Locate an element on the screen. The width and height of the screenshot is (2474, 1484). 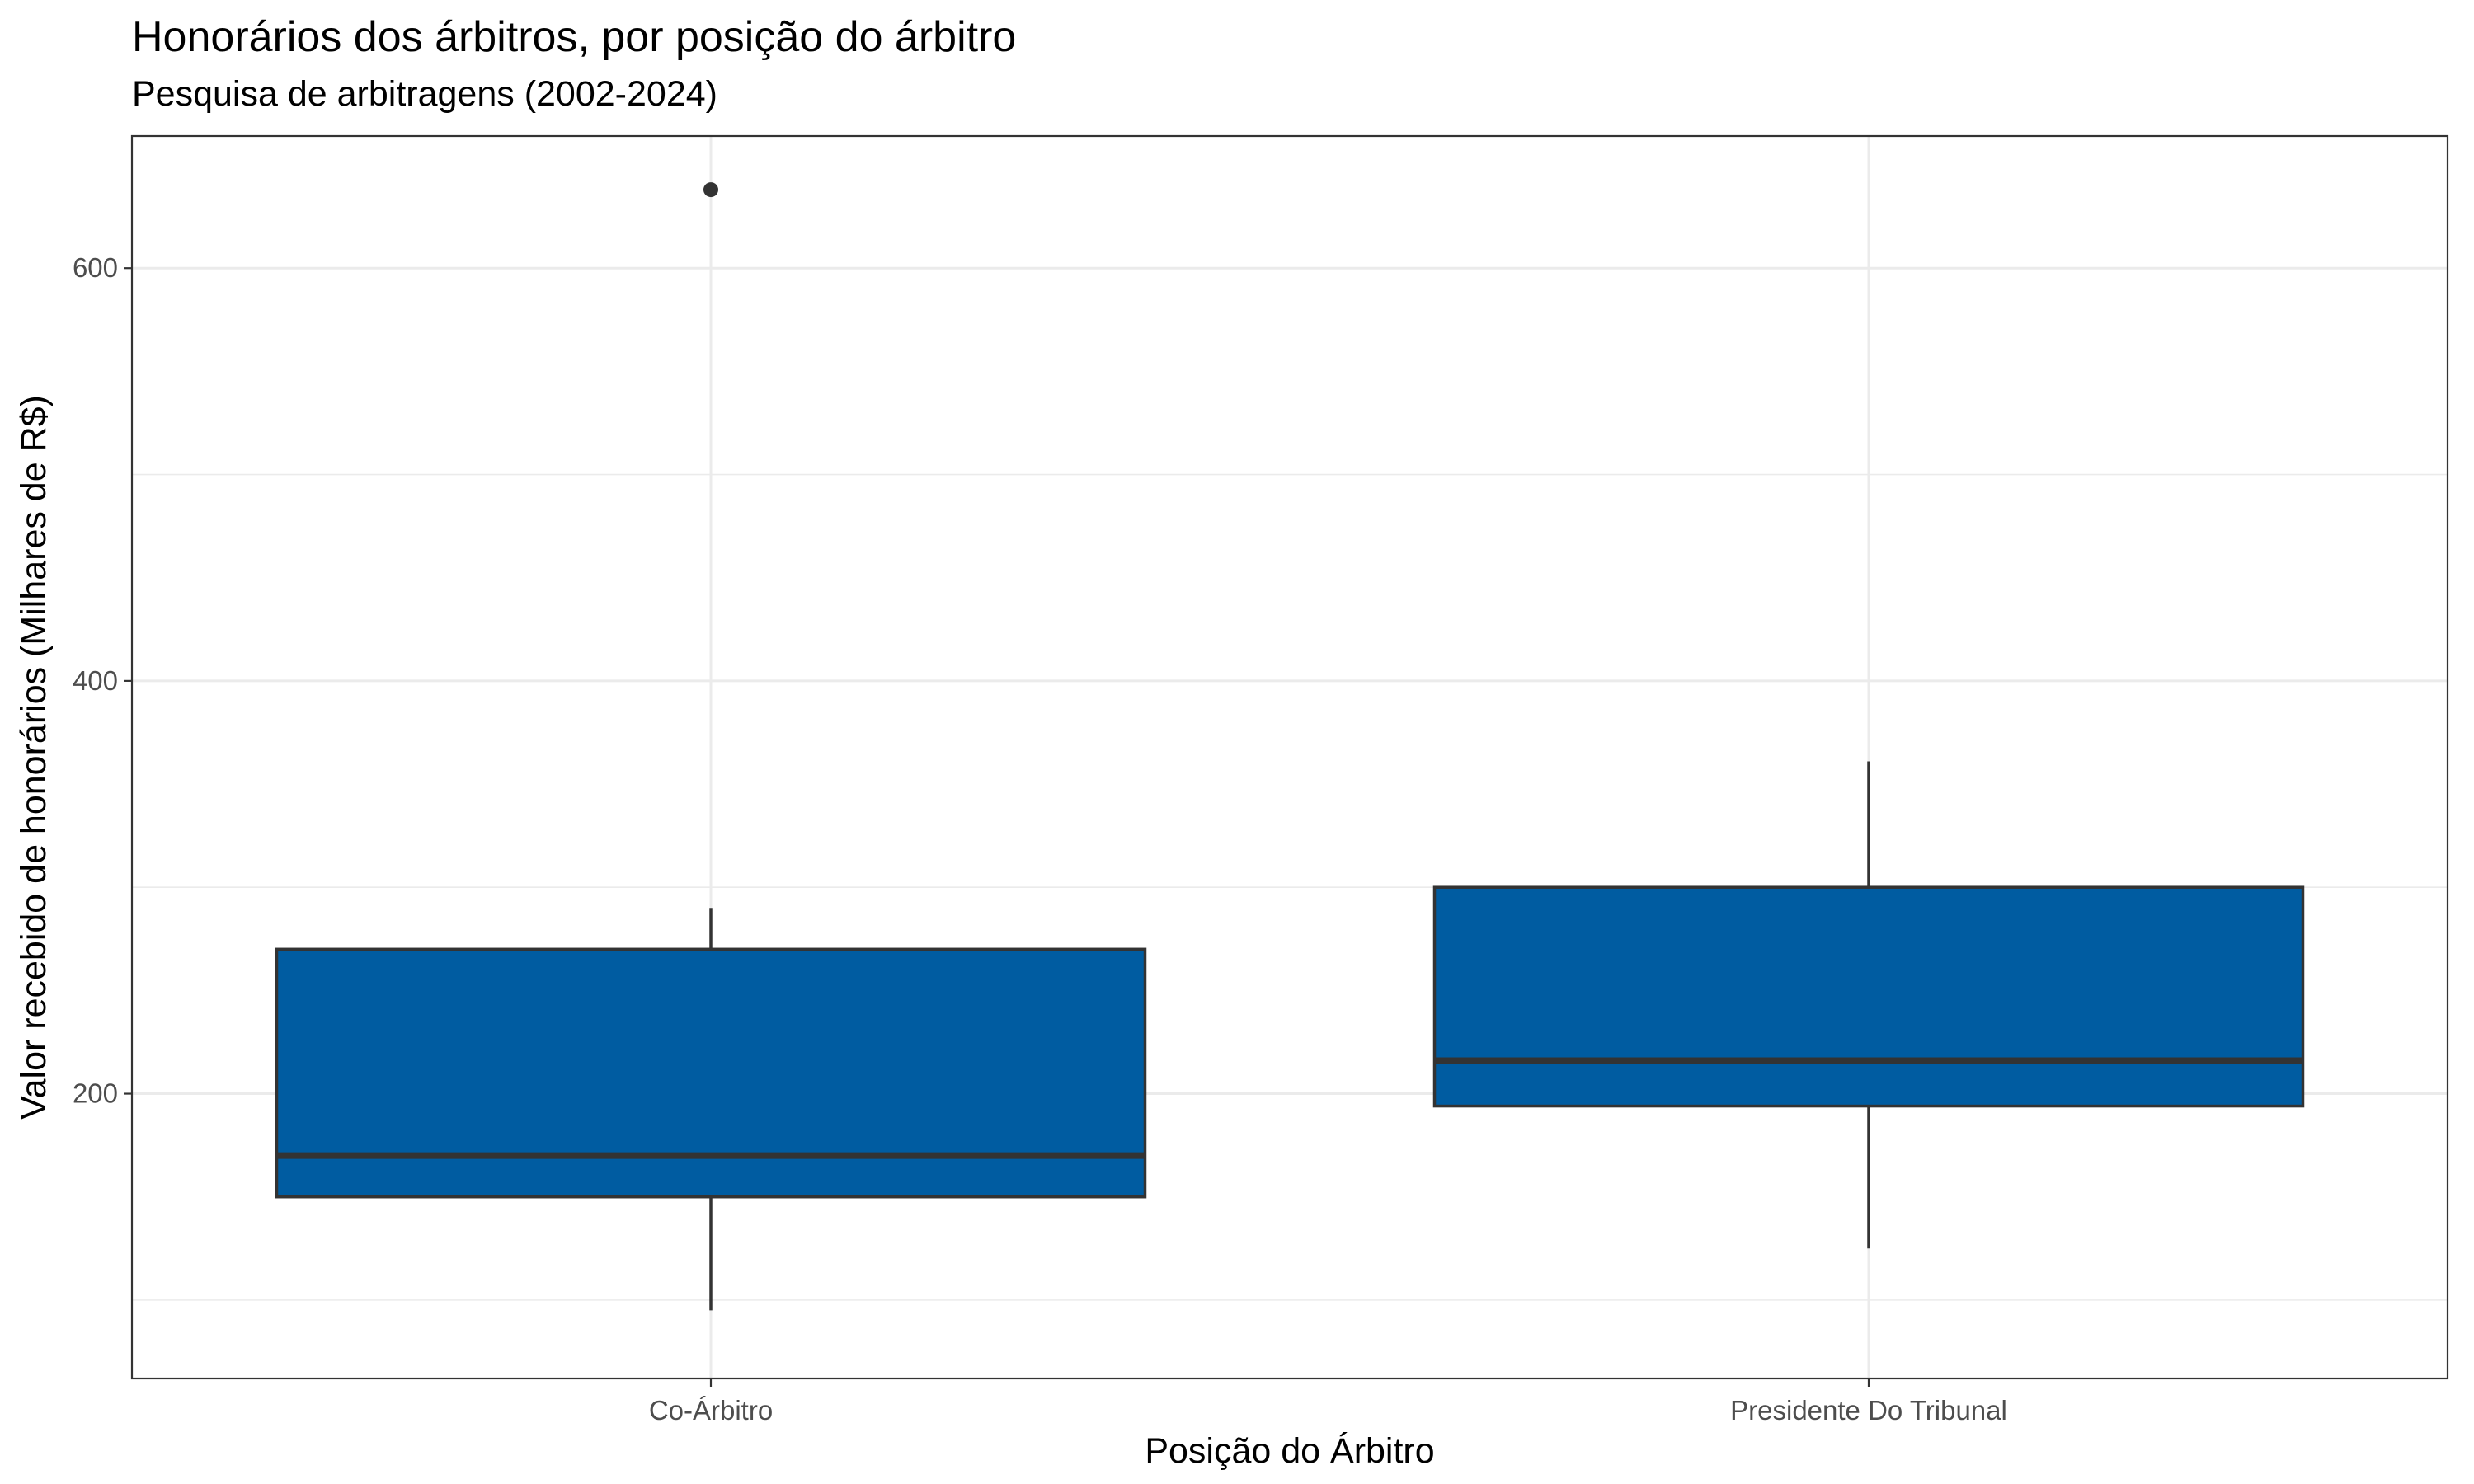
x-tick-label: Presidente Do Tribunal is located at coordinates (1868, 1410).